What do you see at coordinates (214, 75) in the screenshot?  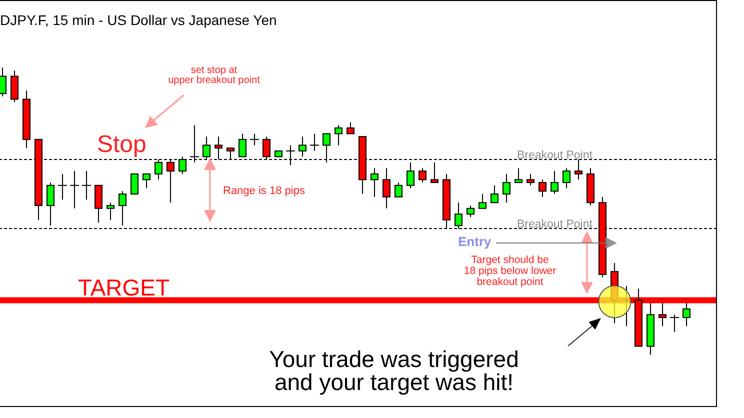 I see `annotation: set stop at upper breakout point` at bounding box center [214, 75].